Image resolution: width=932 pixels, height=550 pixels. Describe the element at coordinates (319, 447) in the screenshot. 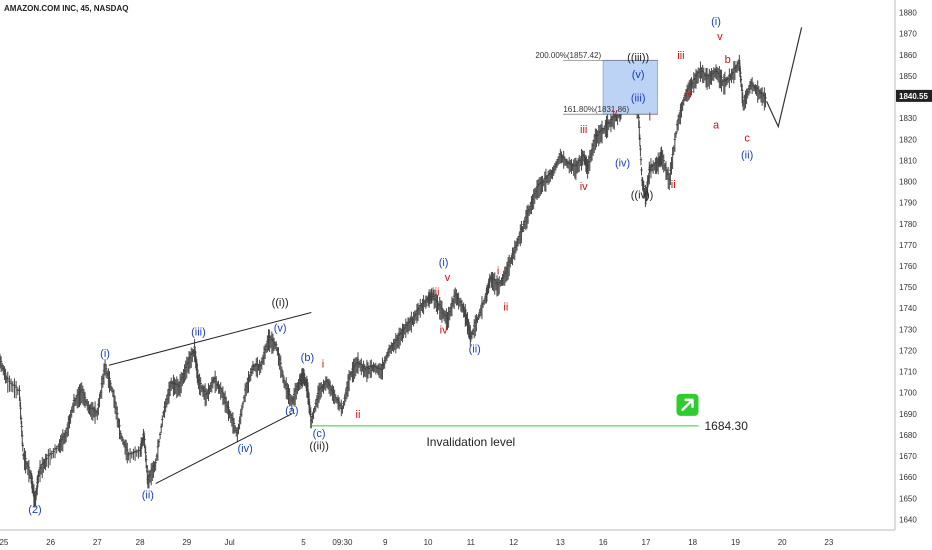

I see `wave-label: ((ii))` at that location.